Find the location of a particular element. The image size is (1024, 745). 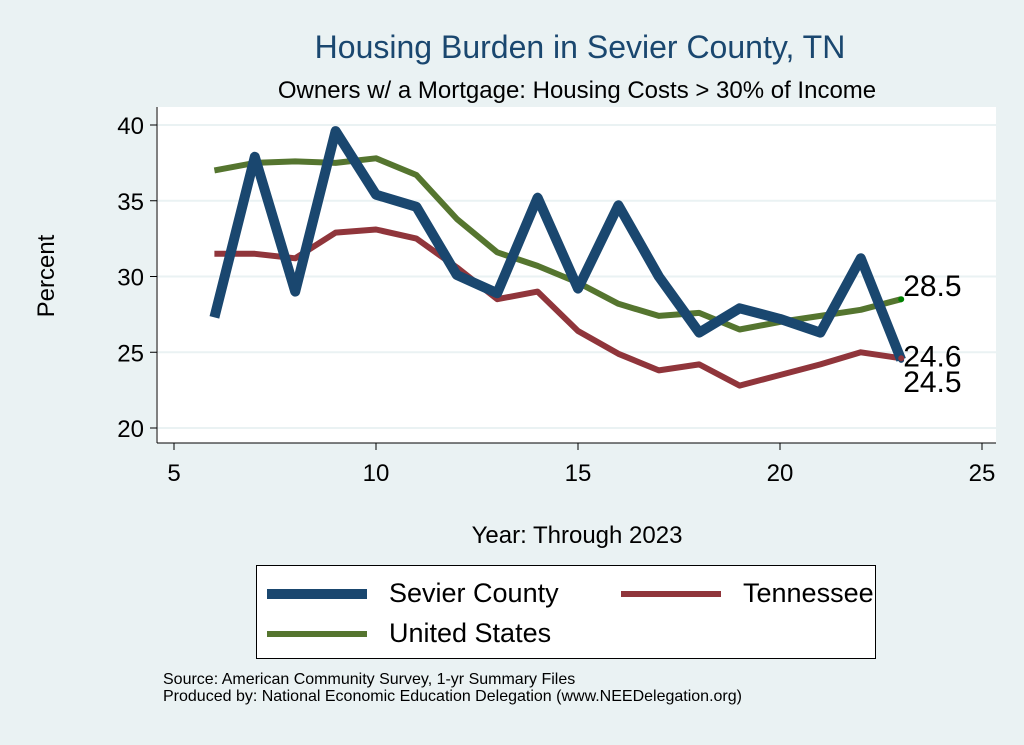

legend-item-tennessee: Tennessee is located at coordinates (747, 593).